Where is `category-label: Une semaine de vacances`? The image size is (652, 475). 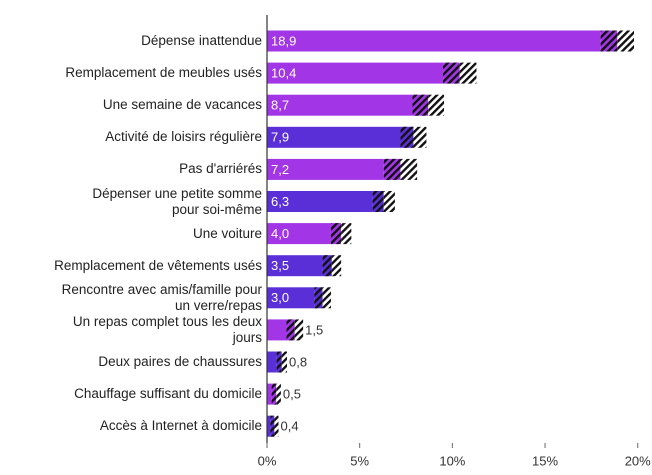 category-label: Une semaine de vacances is located at coordinates (182, 105).